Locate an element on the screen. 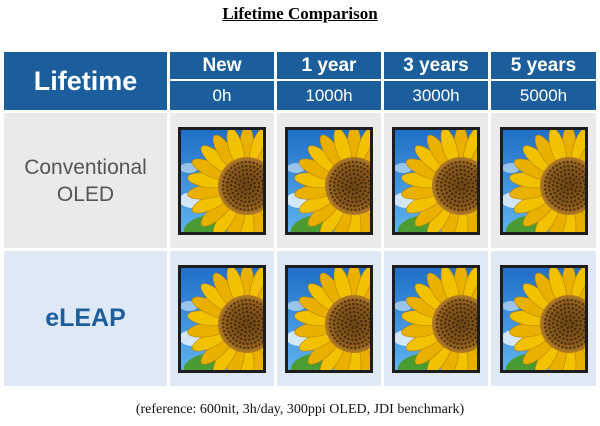 The width and height of the screenshot is (600, 426). conventional-cell-3-years is located at coordinates (436, 180).